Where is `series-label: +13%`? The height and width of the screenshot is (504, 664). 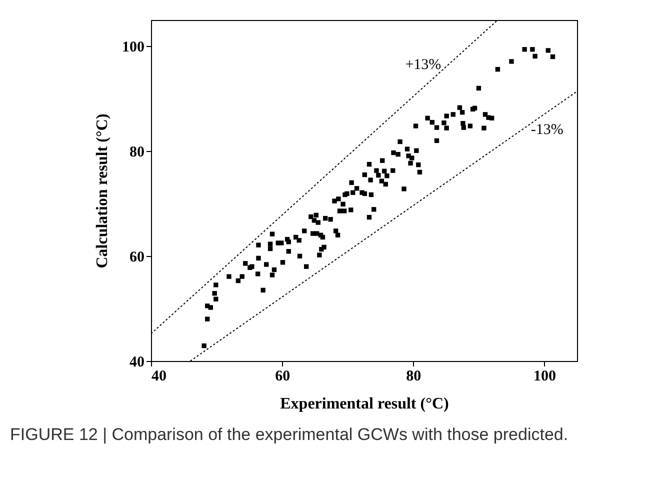 series-label: +13% is located at coordinates (423, 64).